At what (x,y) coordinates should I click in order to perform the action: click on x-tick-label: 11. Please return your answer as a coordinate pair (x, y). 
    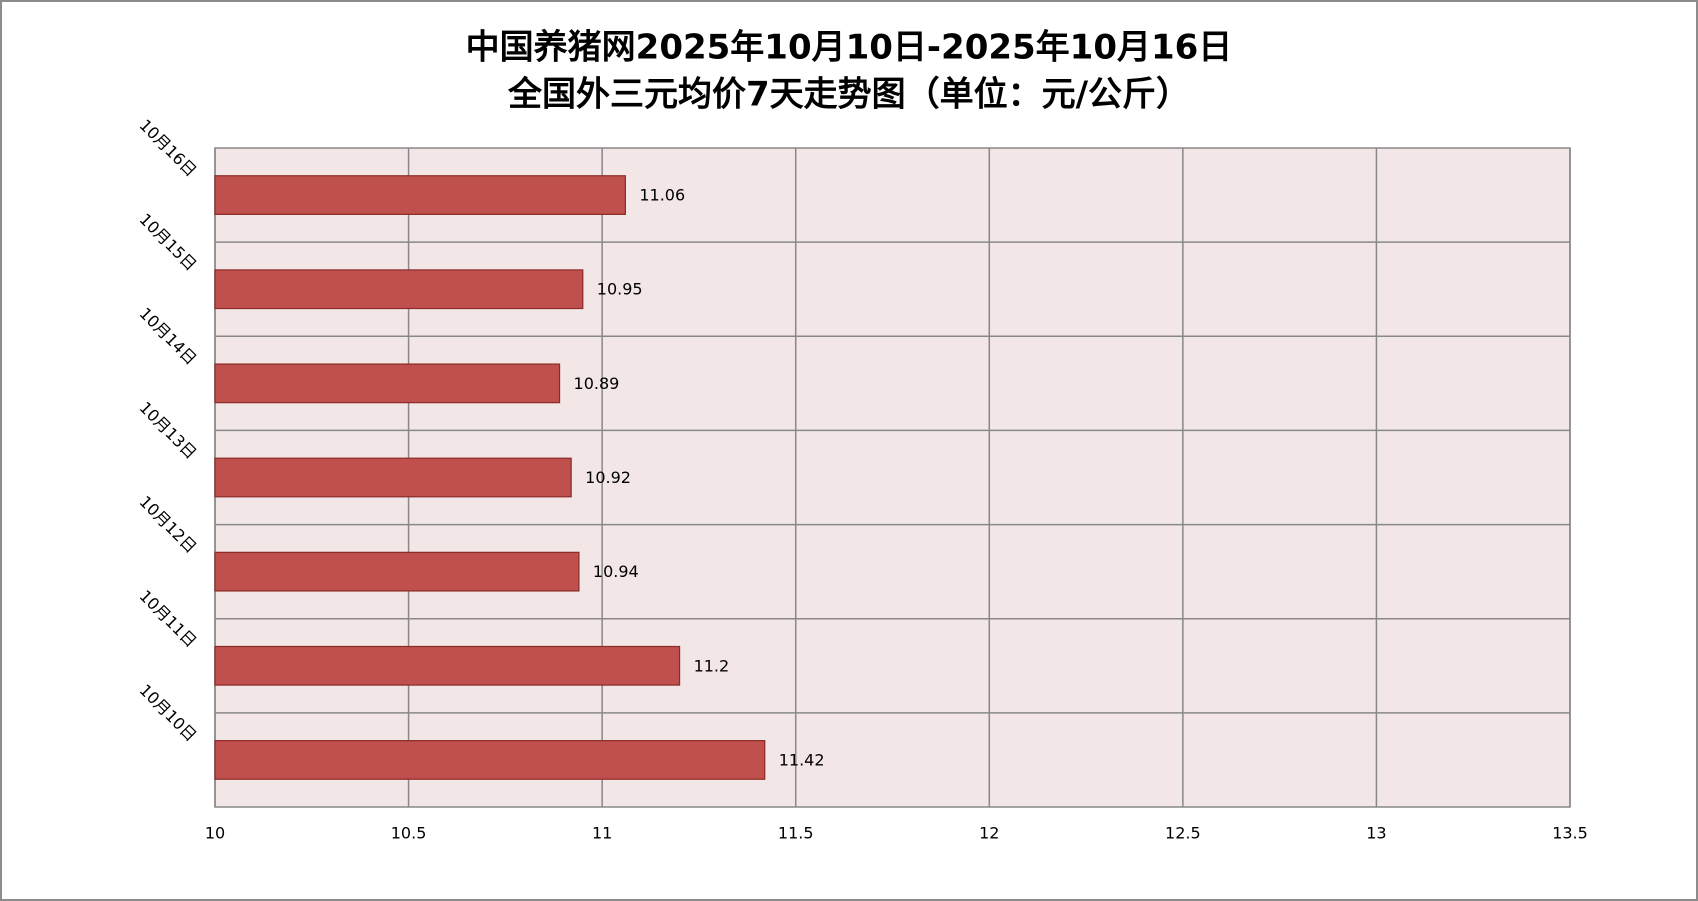
    Looking at the image, I should click on (602, 833).